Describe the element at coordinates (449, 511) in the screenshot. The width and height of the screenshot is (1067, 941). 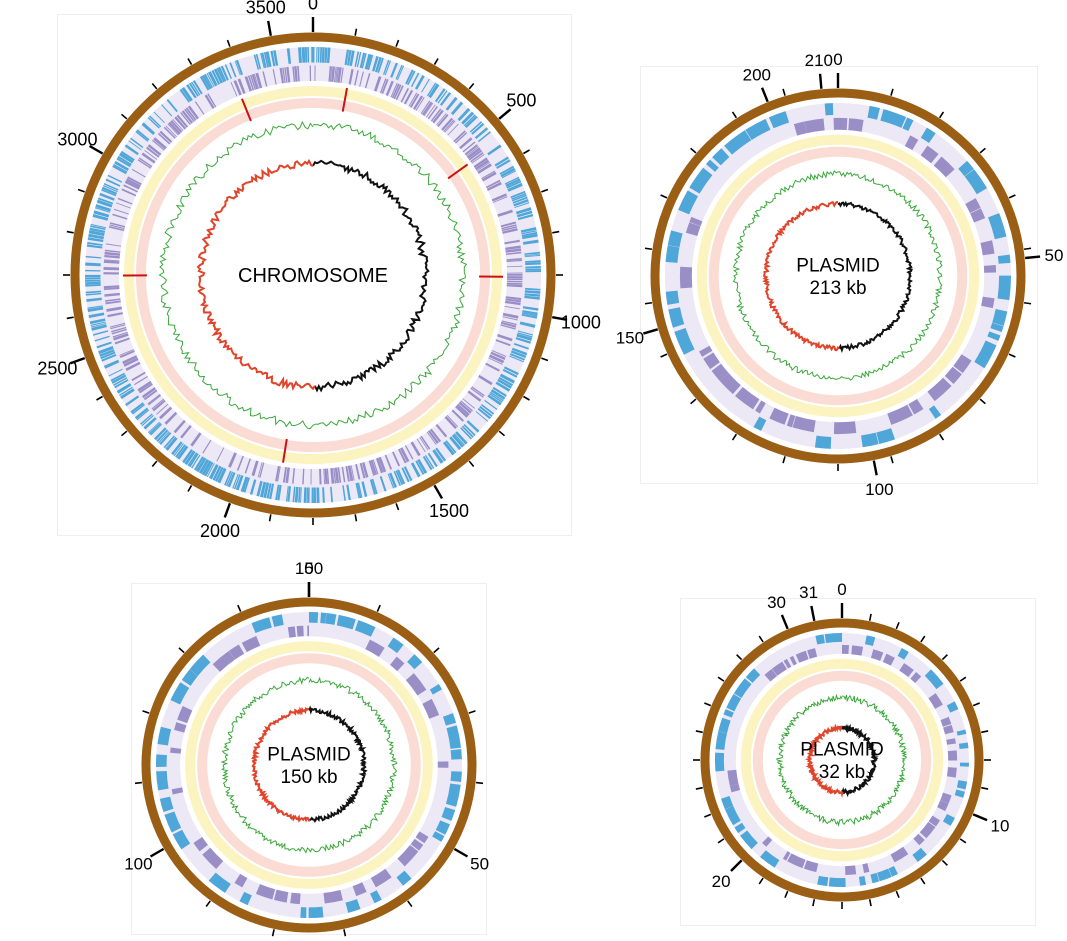
I see `position-label: 1500` at that location.